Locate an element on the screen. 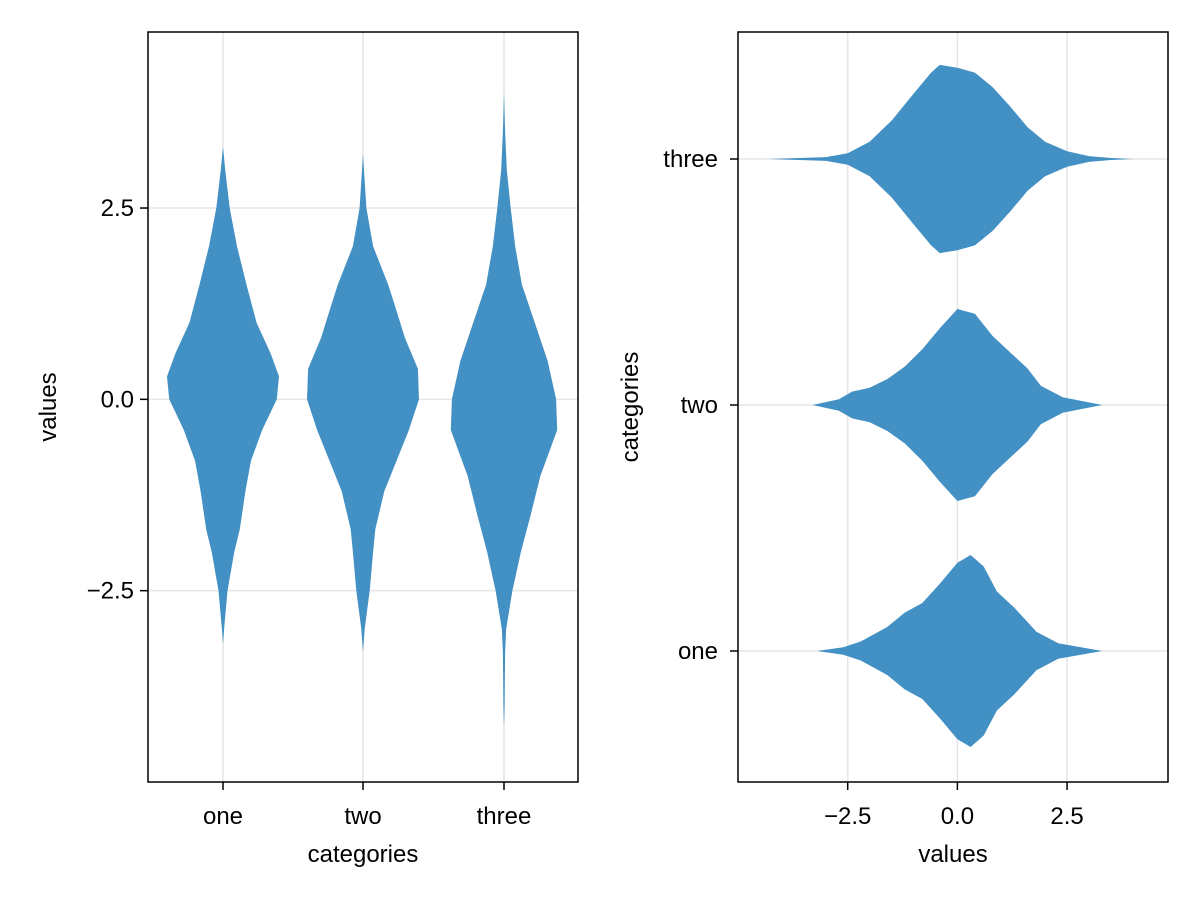 The height and width of the screenshot is (900, 1200). left-y-tick-label: 0.0 is located at coordinates (117, 399).